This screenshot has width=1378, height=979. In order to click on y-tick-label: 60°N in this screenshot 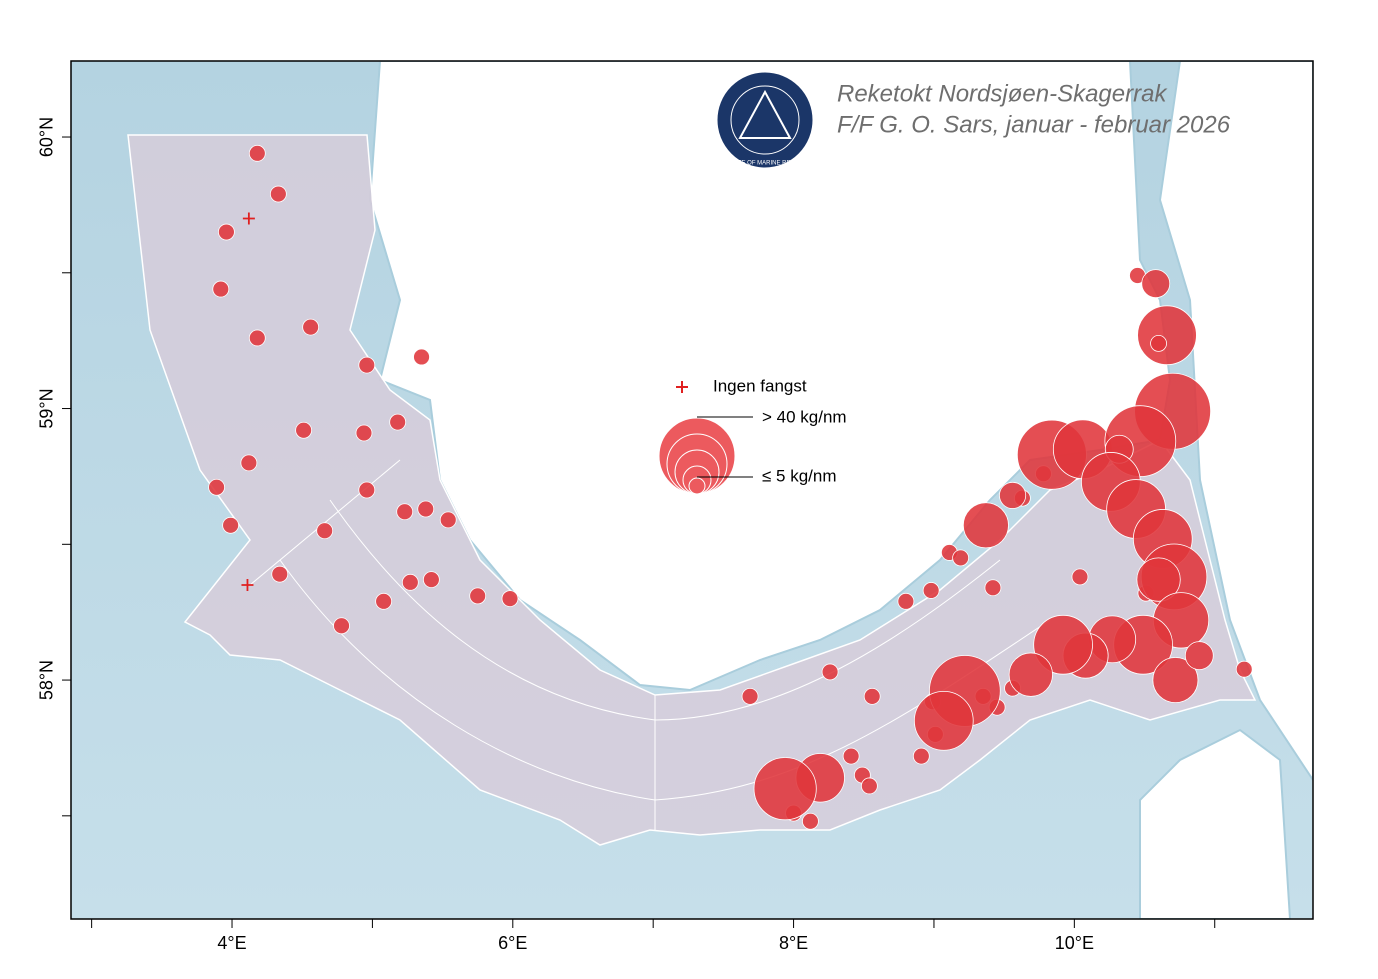, I will do `click(47, 137)`.